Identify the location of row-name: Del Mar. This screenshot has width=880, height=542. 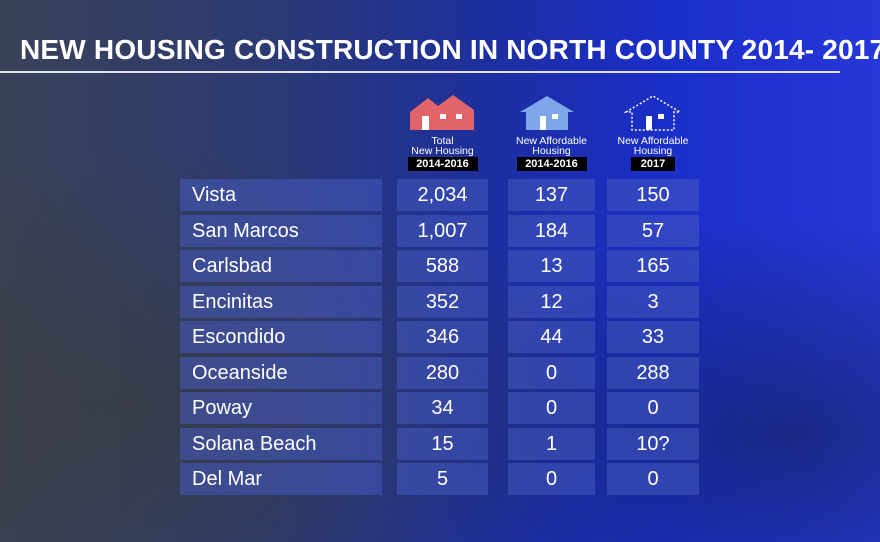
(281, 479).